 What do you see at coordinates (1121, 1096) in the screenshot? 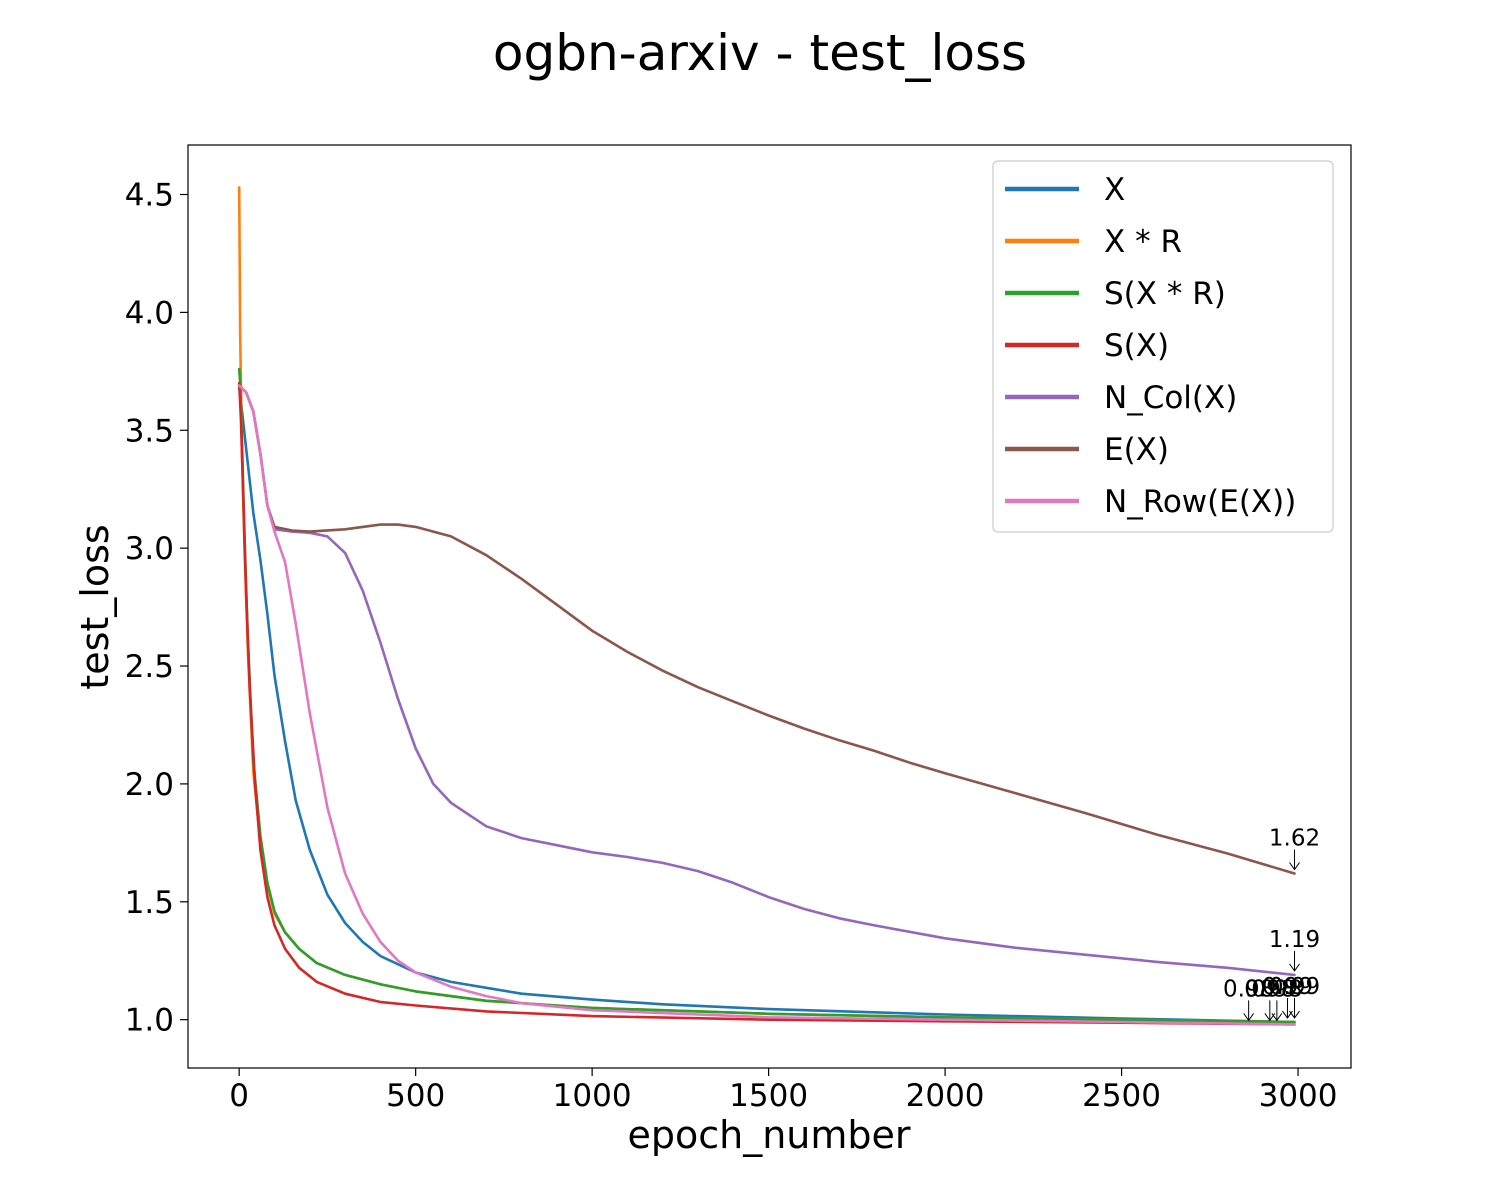
I see `x-tick-label: 2500` at bounding box center [1121, 1096].